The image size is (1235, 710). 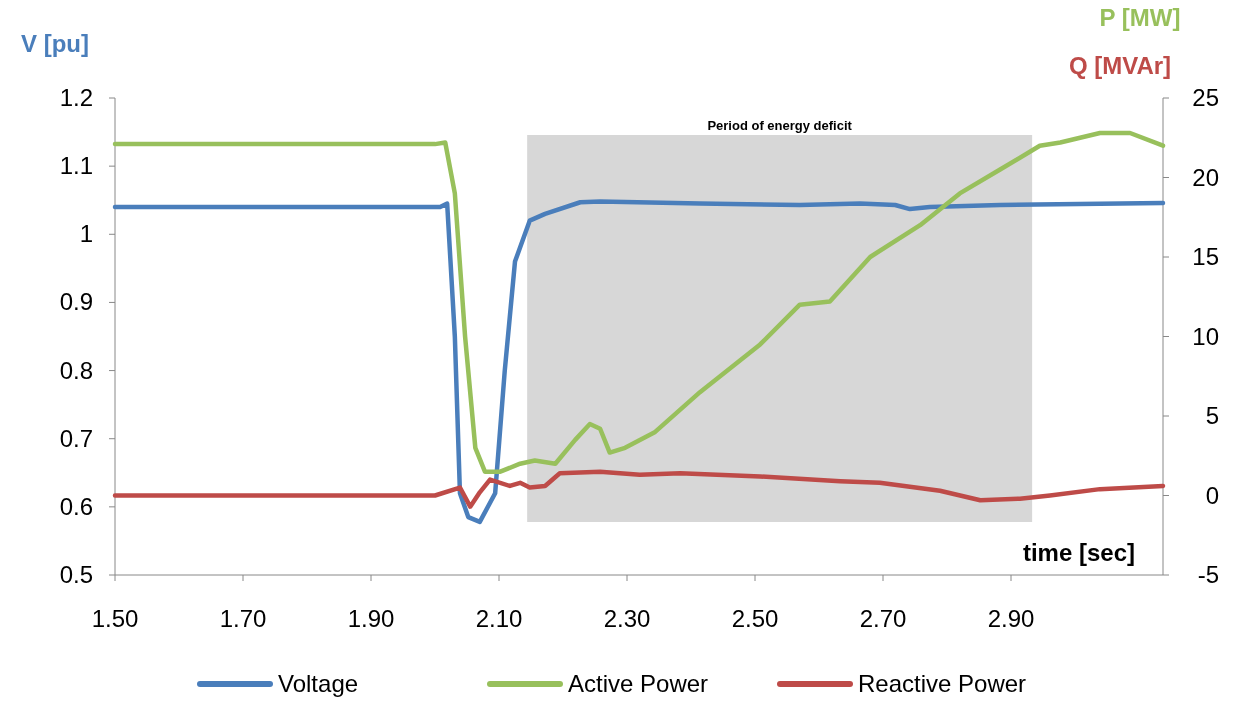 I want to click on x-tick-label: 1.50, so click(x=115, y=618).